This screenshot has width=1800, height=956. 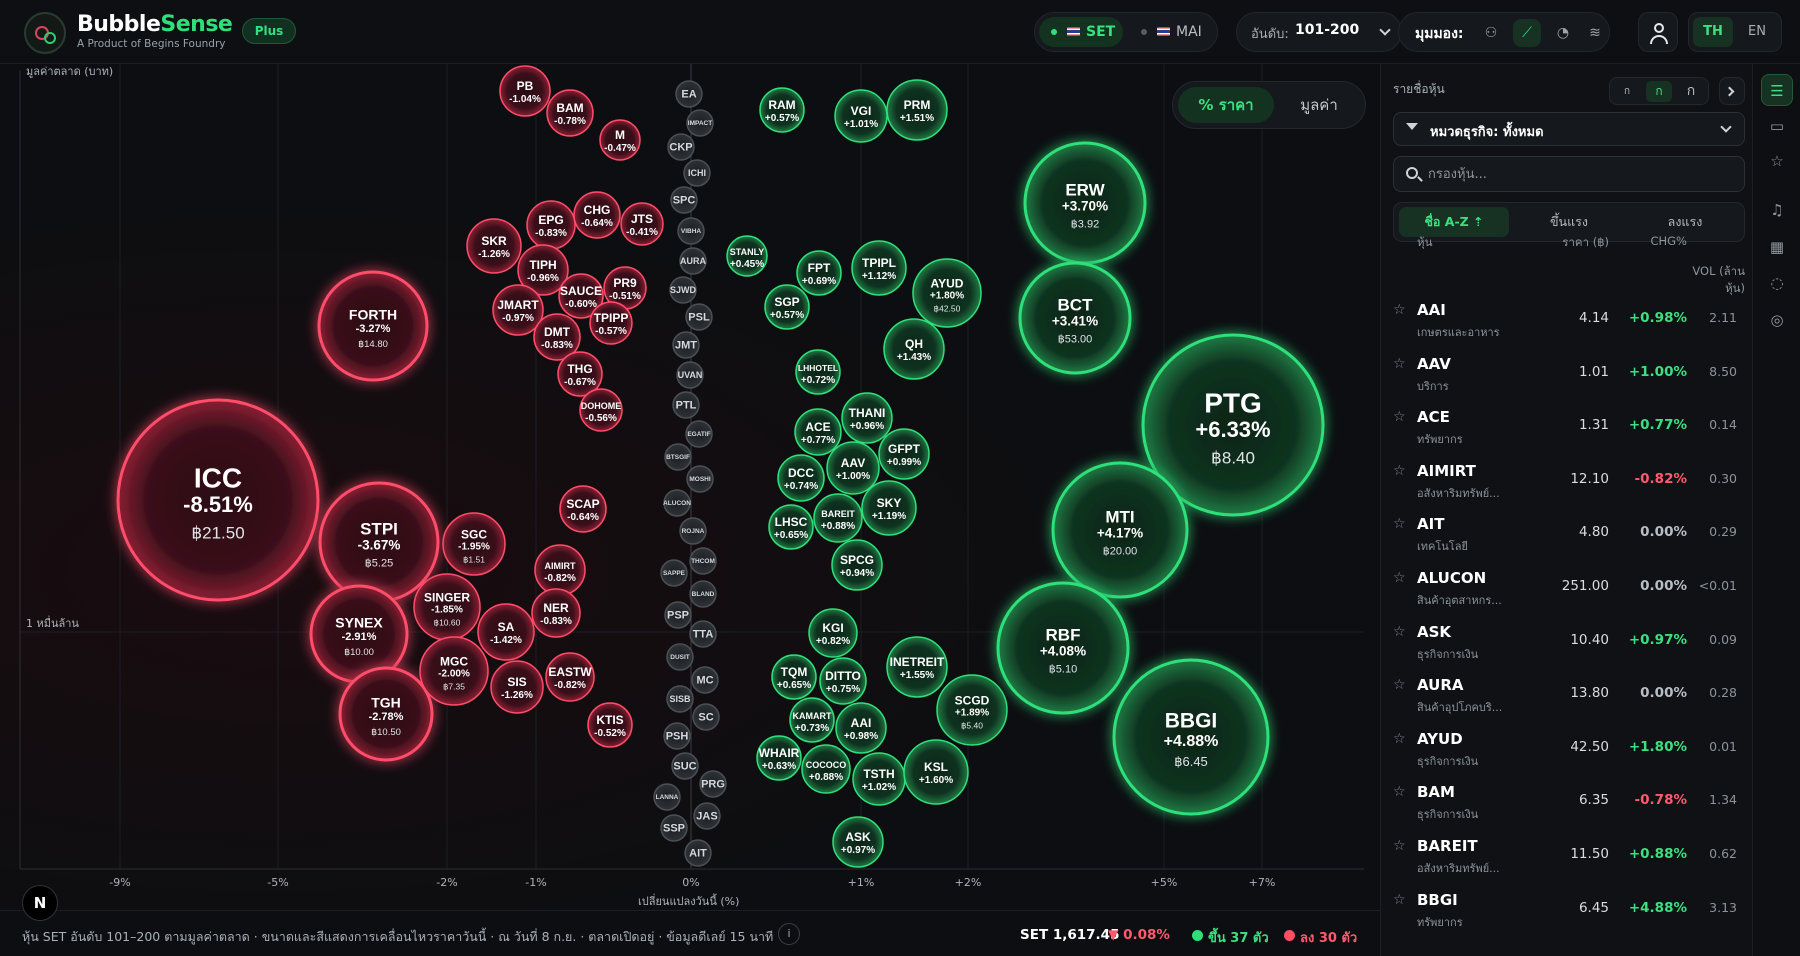 What do you see at coordinates (386, 714) in the screenshot?
I see `bubble-tgh: TGH-2.78% ฿10.50` at bounding box center [386, 714].